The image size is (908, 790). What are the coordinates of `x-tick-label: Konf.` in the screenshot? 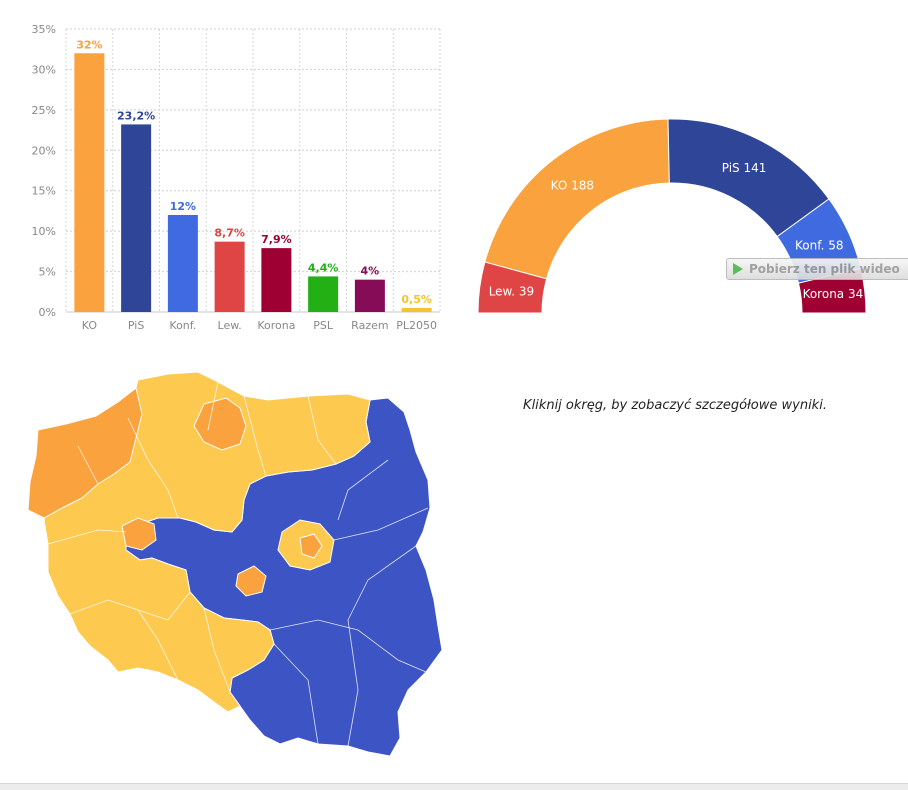 It's located at (182, 325).